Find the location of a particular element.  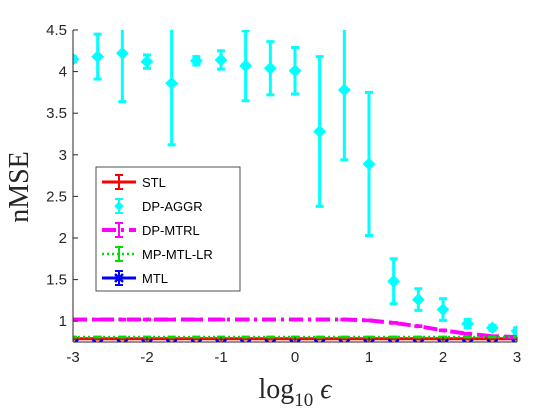

x-tick-label: 3 is located at coordinates (517, 357).